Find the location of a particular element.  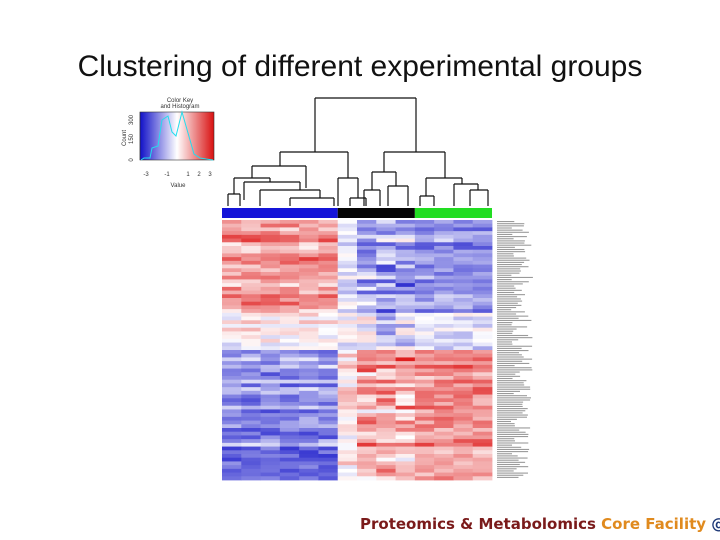

group-bar-segment is located at coordinates (376, 213).